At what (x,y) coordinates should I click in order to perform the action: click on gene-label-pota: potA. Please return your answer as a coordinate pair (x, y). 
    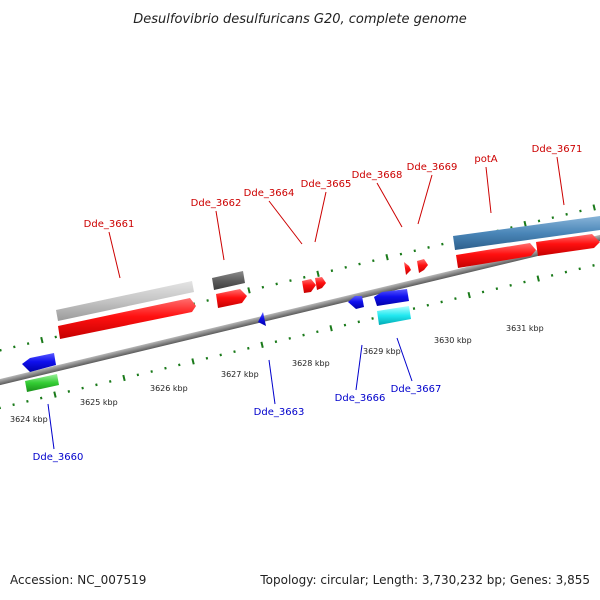
    Looking at the image, I should click on (485, 159).